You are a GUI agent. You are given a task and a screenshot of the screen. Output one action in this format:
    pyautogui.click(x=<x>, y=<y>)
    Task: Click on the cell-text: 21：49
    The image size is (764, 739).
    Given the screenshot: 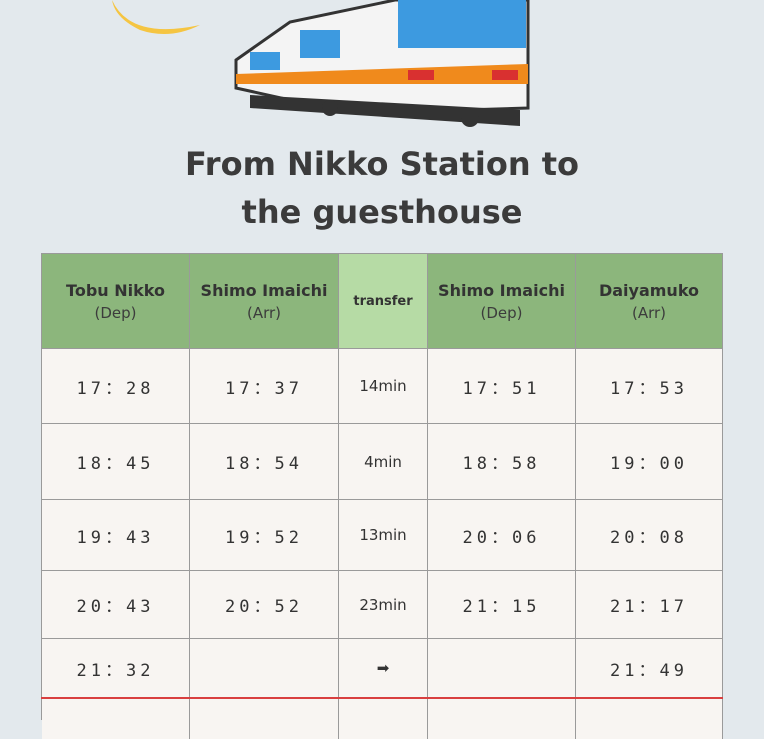 What is the action you would take?
    pyautogui.click(x=649, y=670)
    